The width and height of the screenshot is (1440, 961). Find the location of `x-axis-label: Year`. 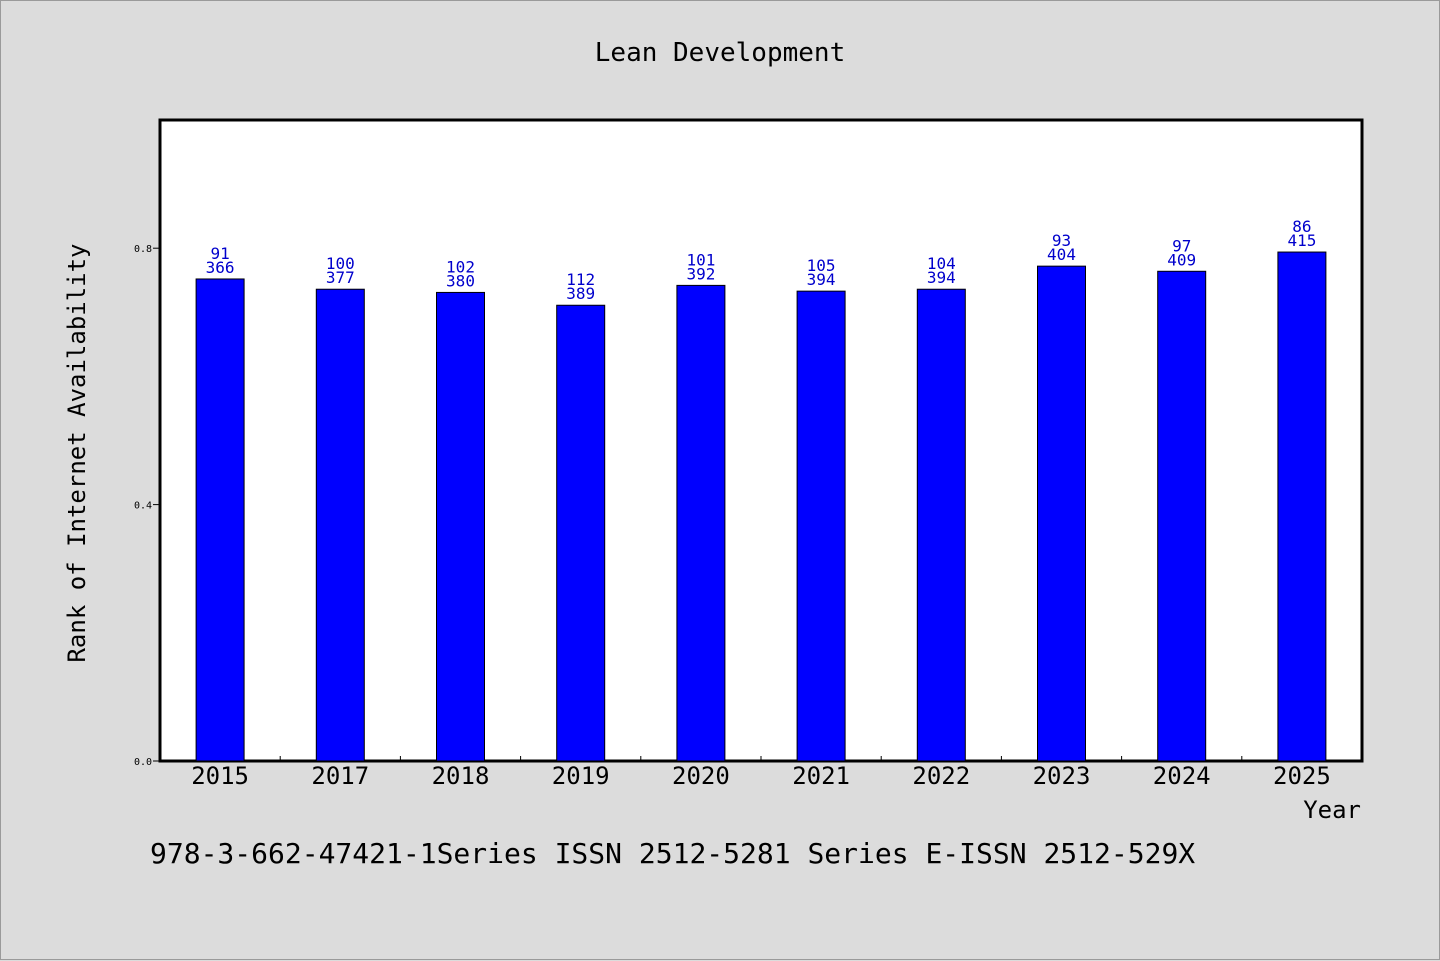

x-axis-label: Year is located at coordinates (1332, 810).